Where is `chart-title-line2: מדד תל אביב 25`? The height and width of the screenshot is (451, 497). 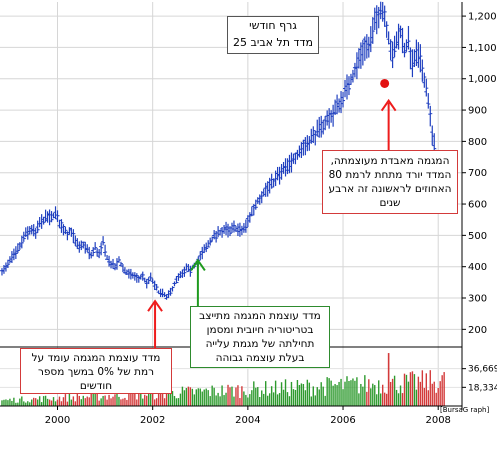 chart-title-line2: מדד תל אביב 25 is located at coordinates (273, 42).